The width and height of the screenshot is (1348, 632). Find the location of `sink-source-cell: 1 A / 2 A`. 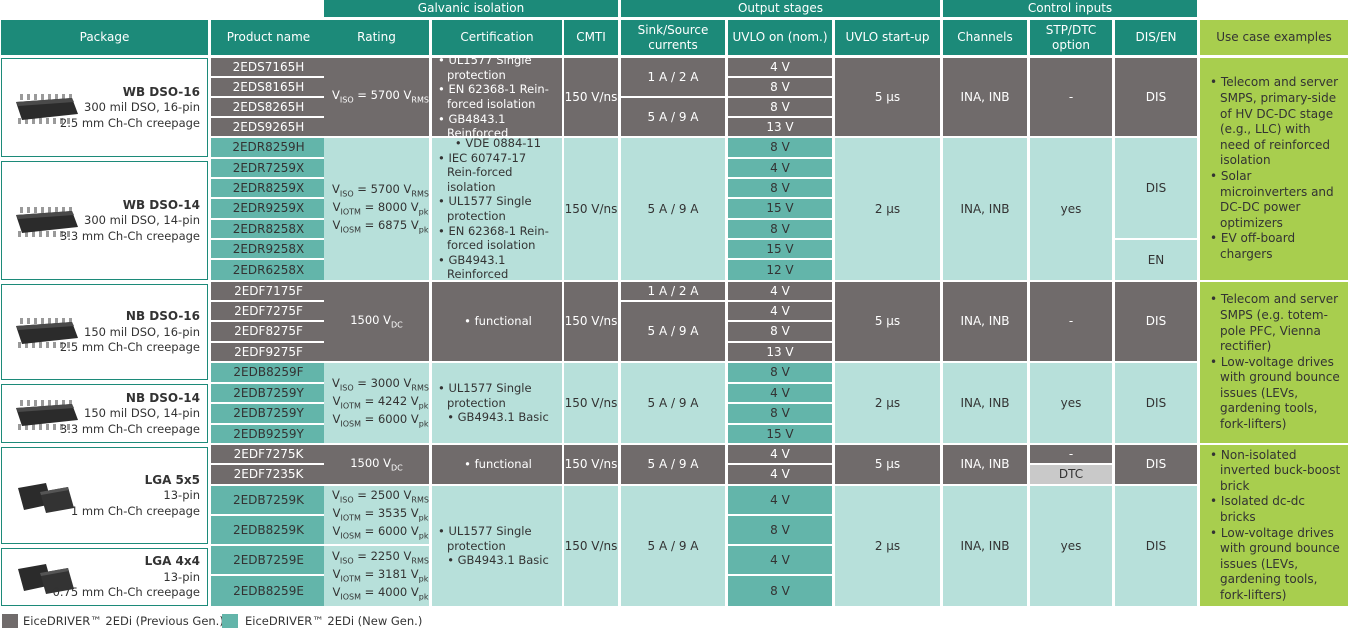

sink-source-cell: 1 A / 2 A is located at coordinates (673, 77).